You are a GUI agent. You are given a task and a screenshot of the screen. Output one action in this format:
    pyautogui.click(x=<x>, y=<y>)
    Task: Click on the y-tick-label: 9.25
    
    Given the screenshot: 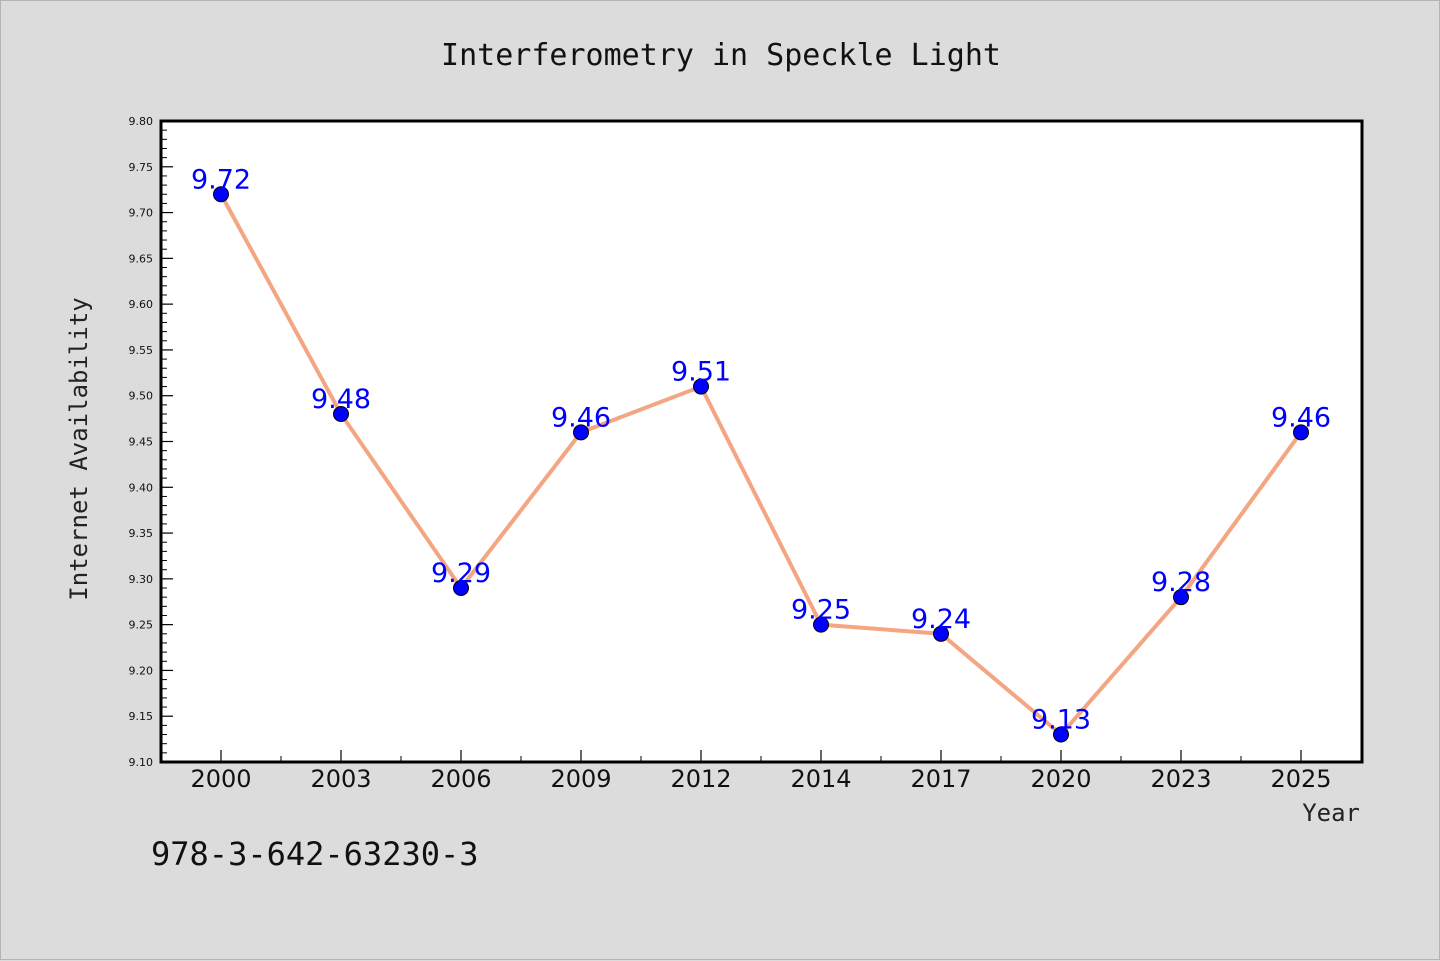 What is the action you would take?
    pyautogui.click(x=141, y=625)
    